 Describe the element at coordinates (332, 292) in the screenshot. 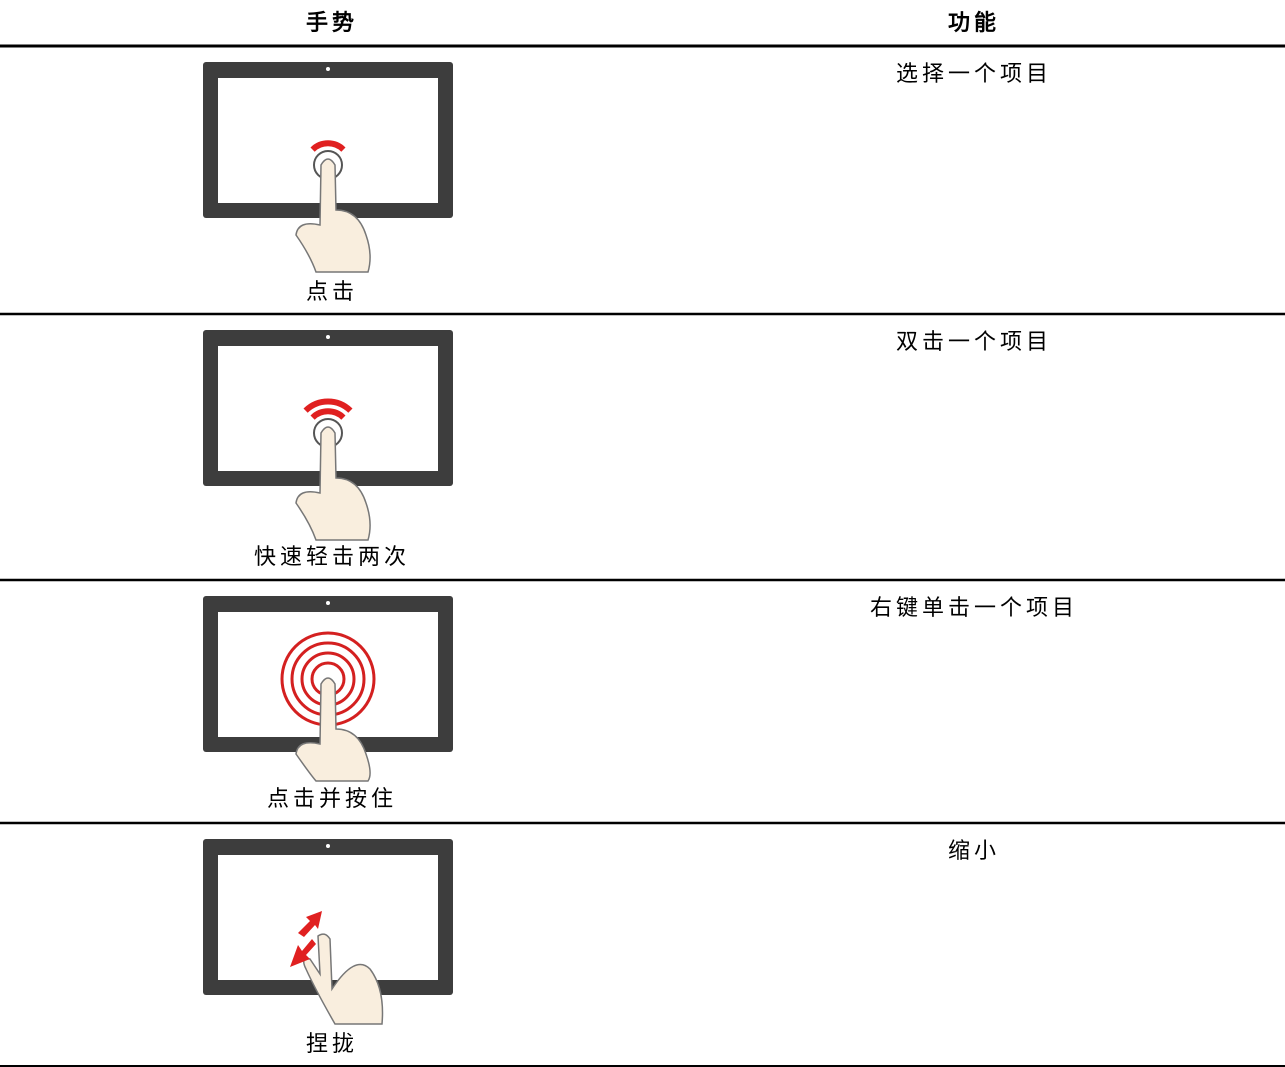

I see `gesture-label: 点击` at that location.